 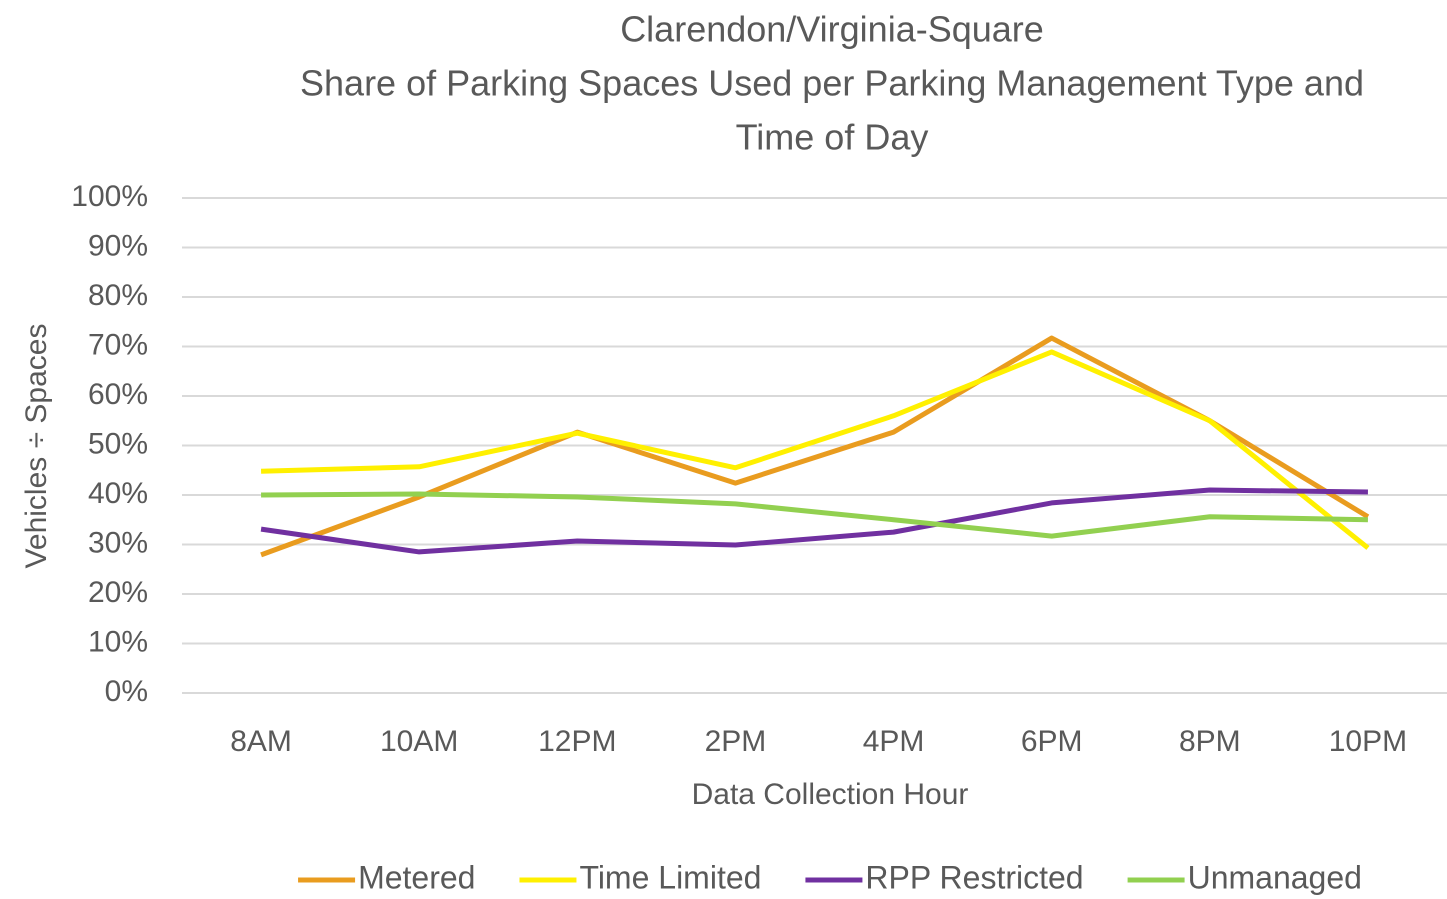 I want to click on x-tick-label: 10PM, so click(x=1368, y=741).